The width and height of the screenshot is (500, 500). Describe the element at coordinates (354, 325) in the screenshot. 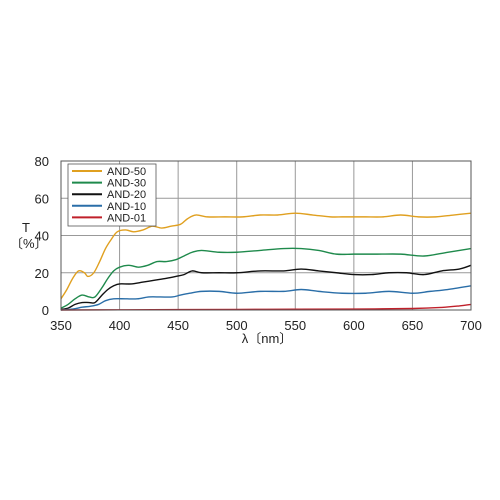

I see `x-tick-label: 600` at that location.